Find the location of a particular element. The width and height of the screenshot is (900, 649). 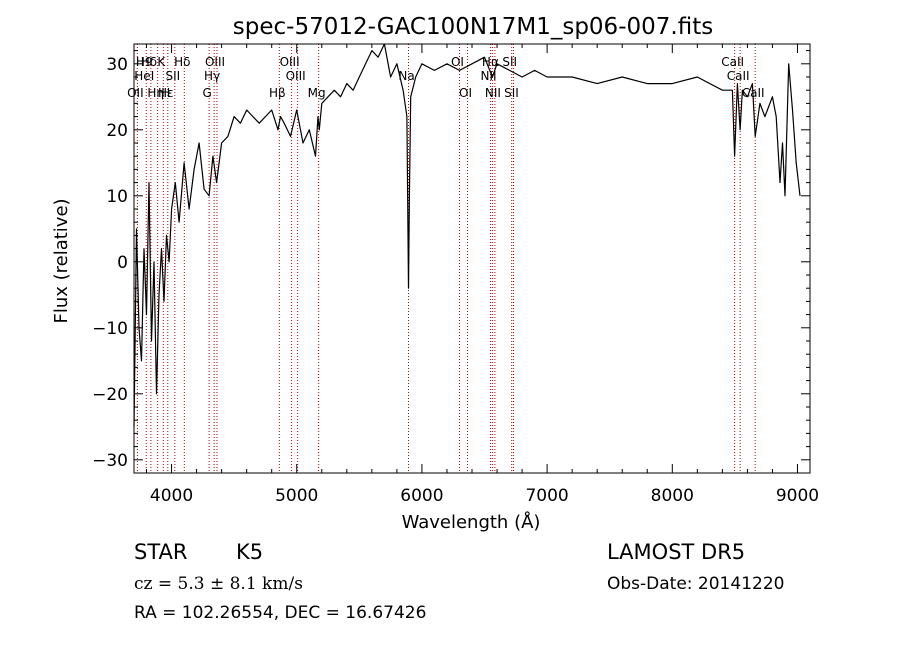

line-label-12-0: OIII is located at coordinates (290, 62).